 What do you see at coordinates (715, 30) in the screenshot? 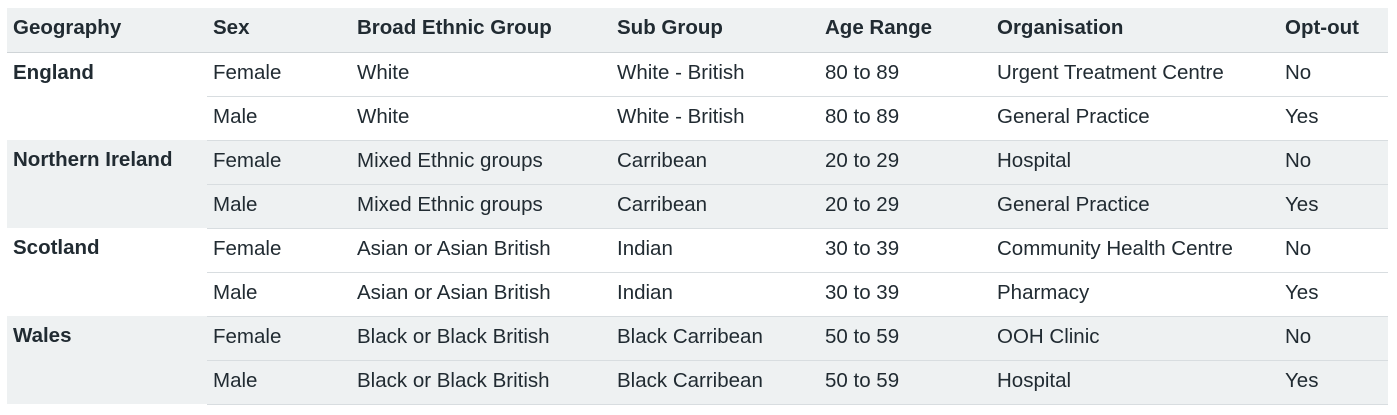
I see `header-sub-group: Sub Group` at bounding box center [715, 30].